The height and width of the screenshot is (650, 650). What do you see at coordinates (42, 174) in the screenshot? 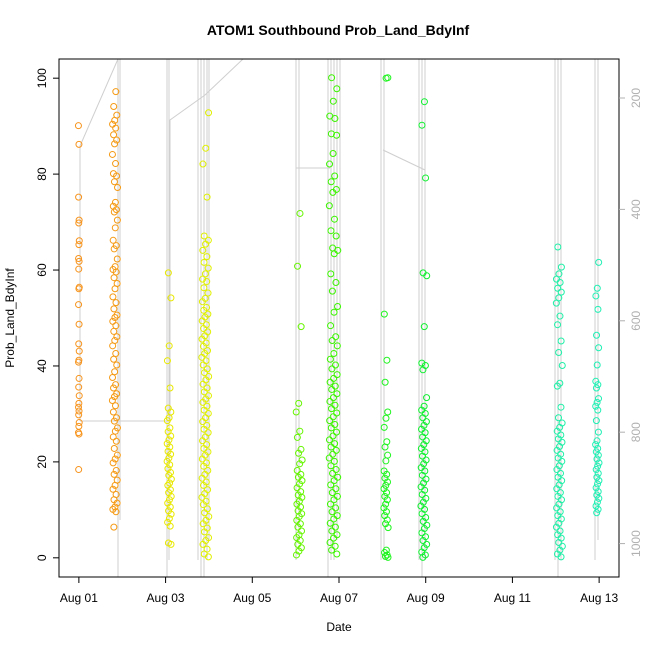
I see `y-tick-label: 80` at bounding box center [42, 174].